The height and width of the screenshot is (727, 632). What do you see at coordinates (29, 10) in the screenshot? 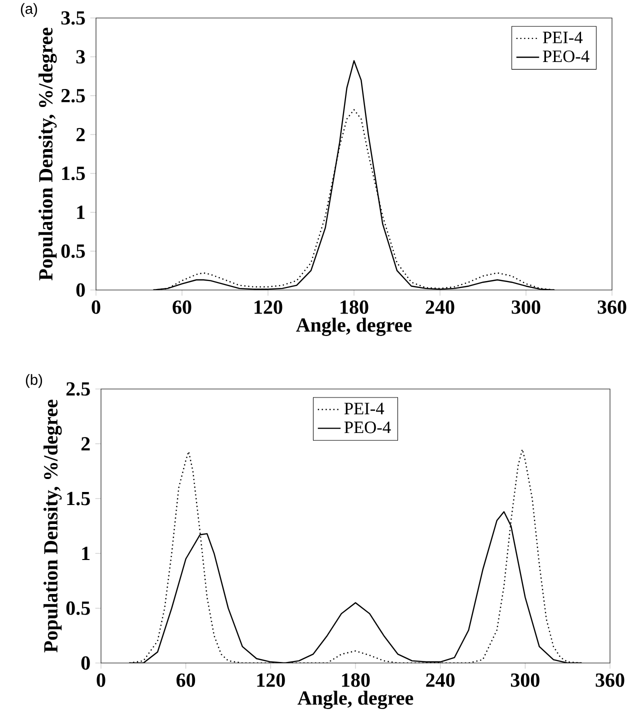
I see `chart-title: (a)` at bounding box center [29, 10].